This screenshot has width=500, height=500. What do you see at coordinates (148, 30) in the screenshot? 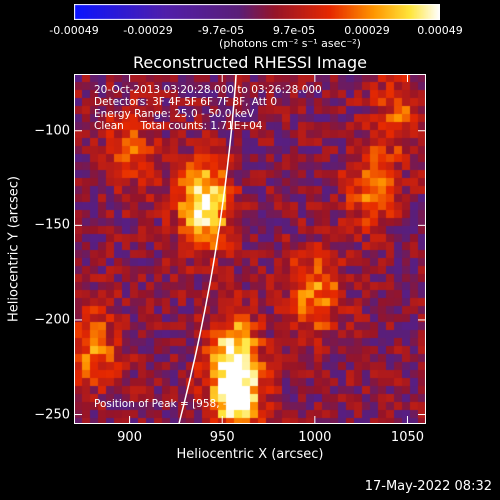
I see `colorbar-tick: -0.00029` at bounding box center [148, 30].